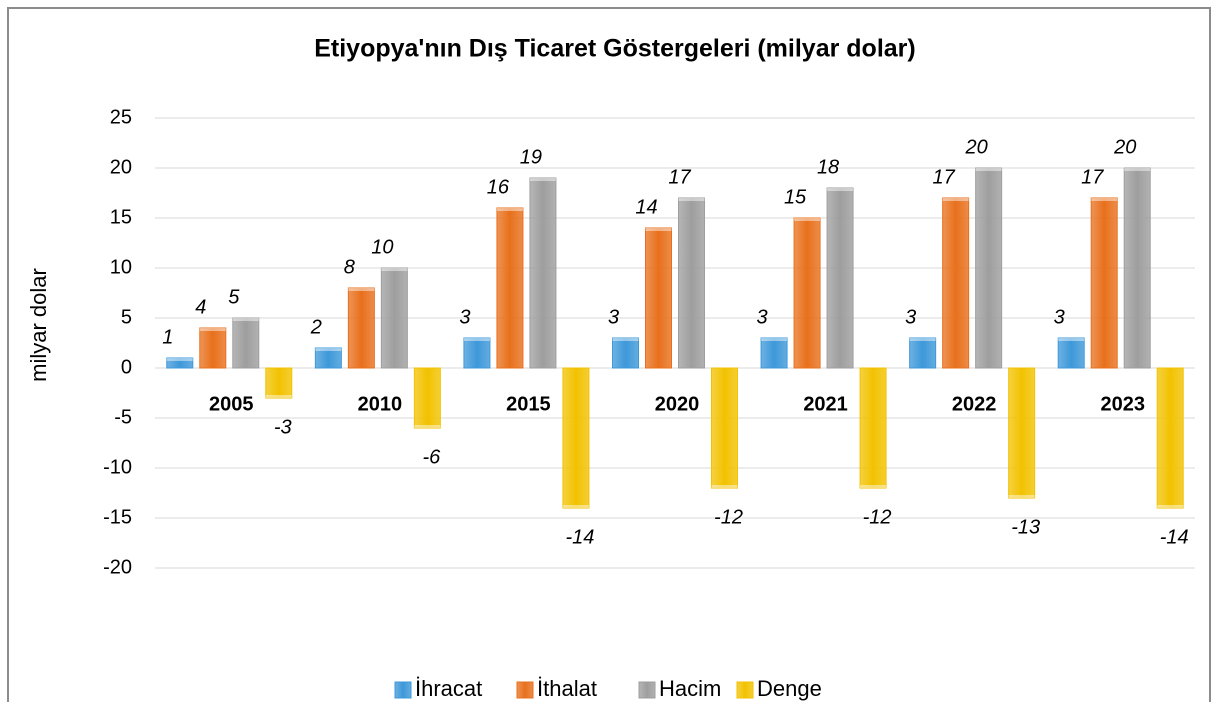  What do you see at coordinates (126, 317) in the screenshot?
I see `y-tick-label: 5` at bounding box center [126, 317].